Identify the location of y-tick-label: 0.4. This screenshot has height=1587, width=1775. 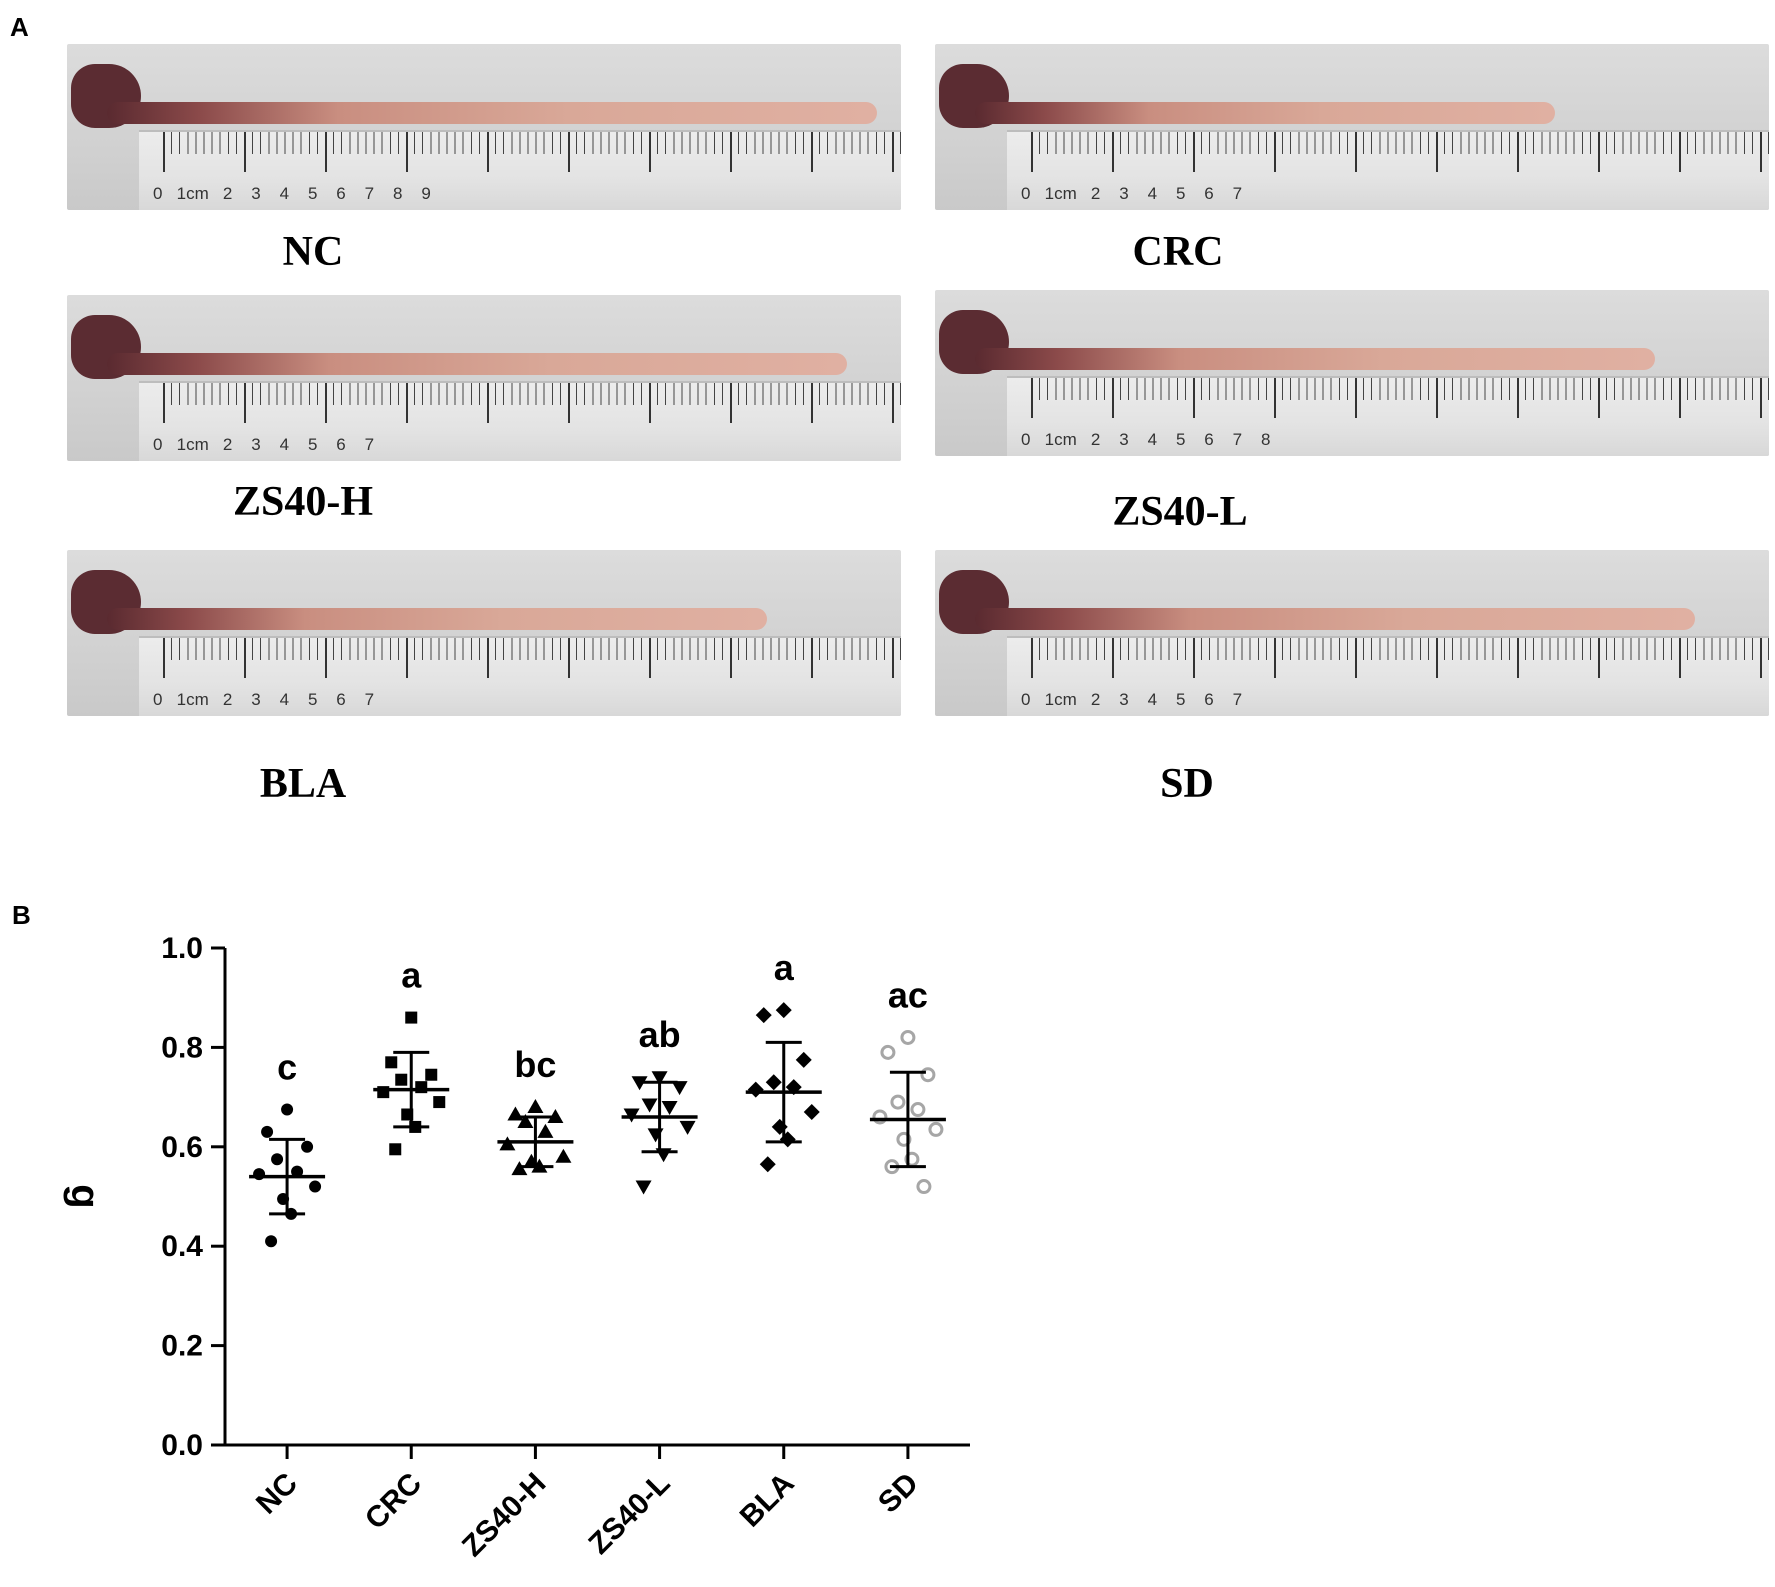
(182, 1246).